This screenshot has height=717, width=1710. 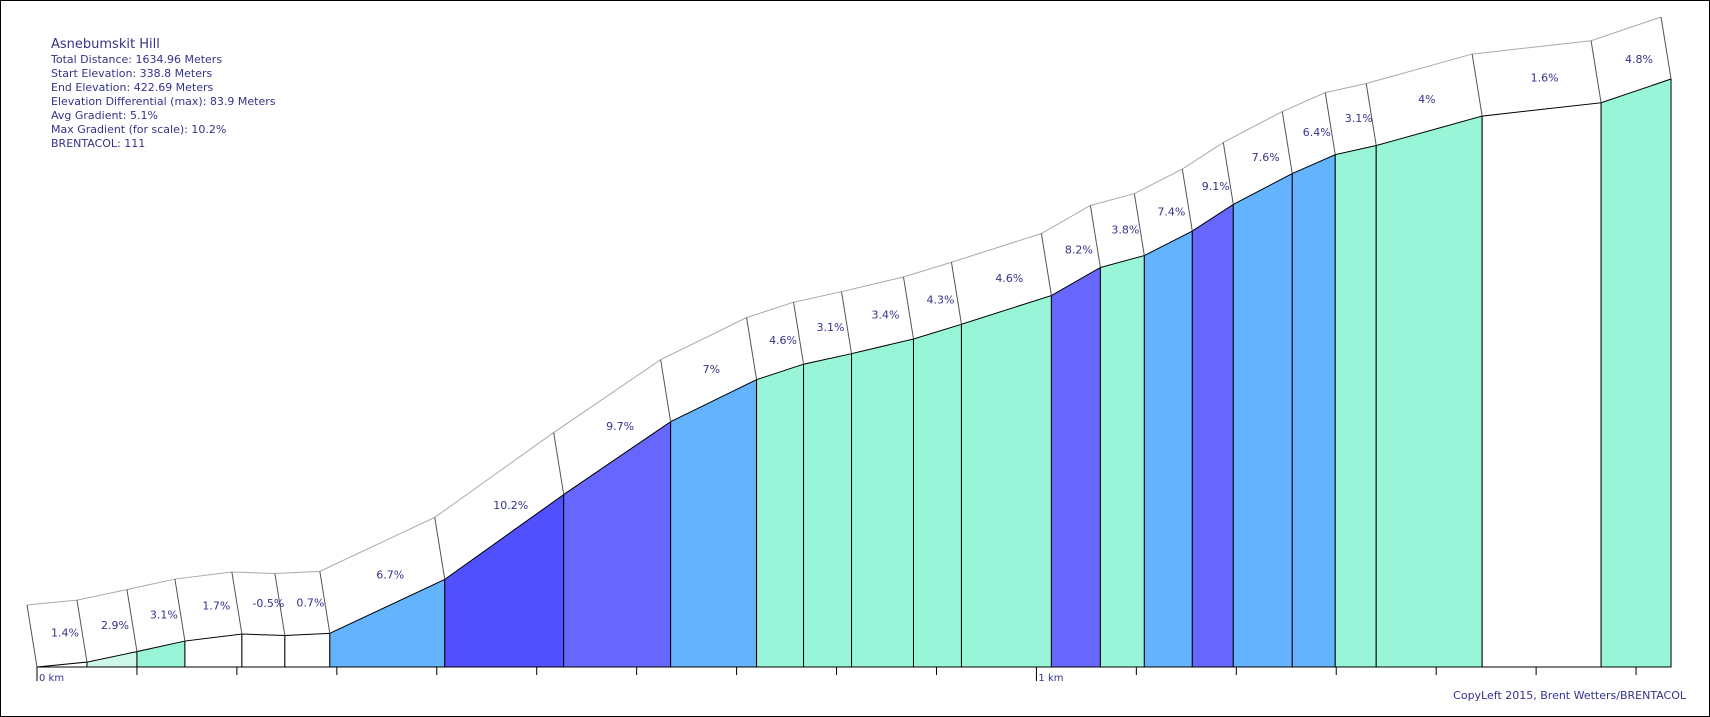 What do you see at coordinates (164, 614) in the screenshot?
I see `grade-label-3: 3.1%` at bounding box center [164, 614].